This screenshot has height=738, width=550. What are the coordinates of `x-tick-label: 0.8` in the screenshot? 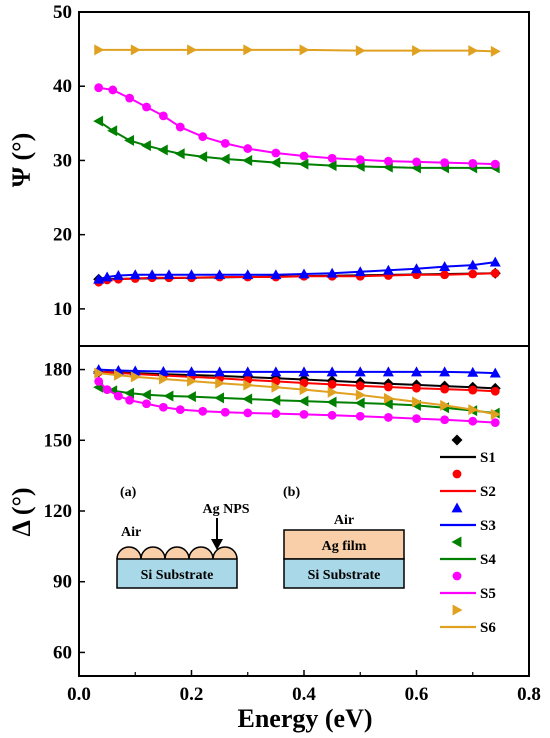 It's located at (529, 694).